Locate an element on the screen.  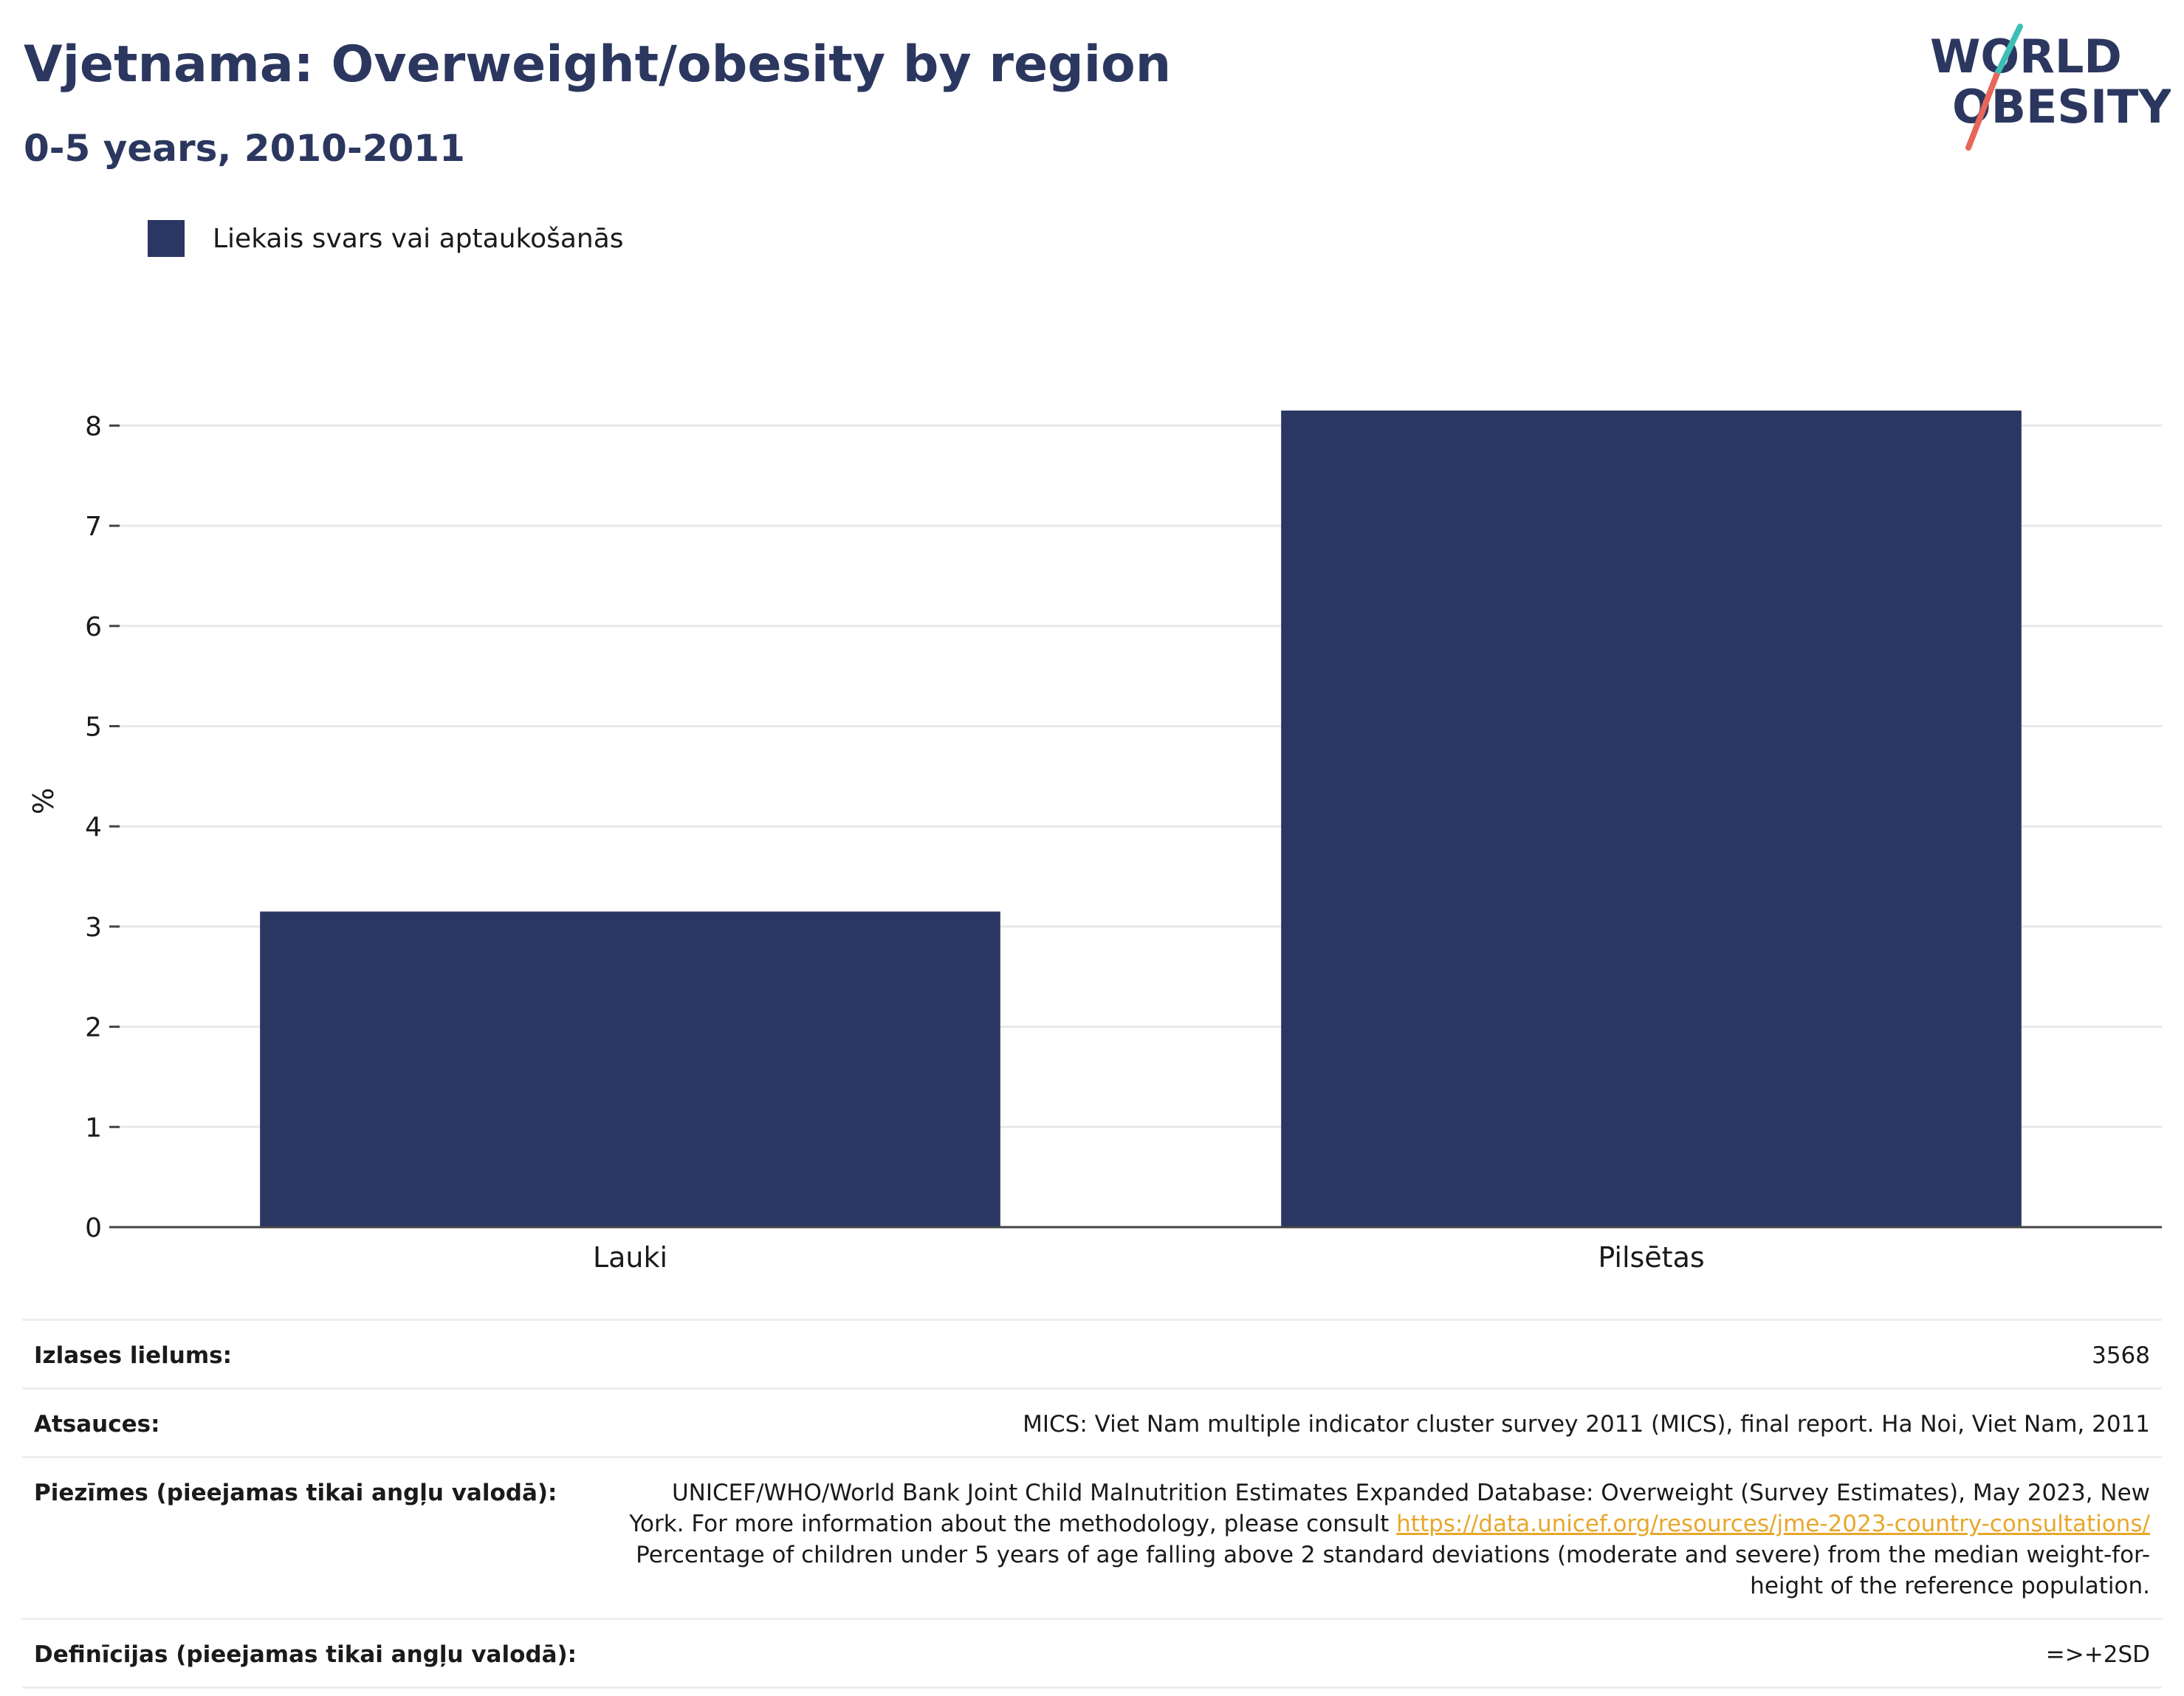
x-axis-ticks: Lauki Pilsētas is located at coordinates (1149, 1257).